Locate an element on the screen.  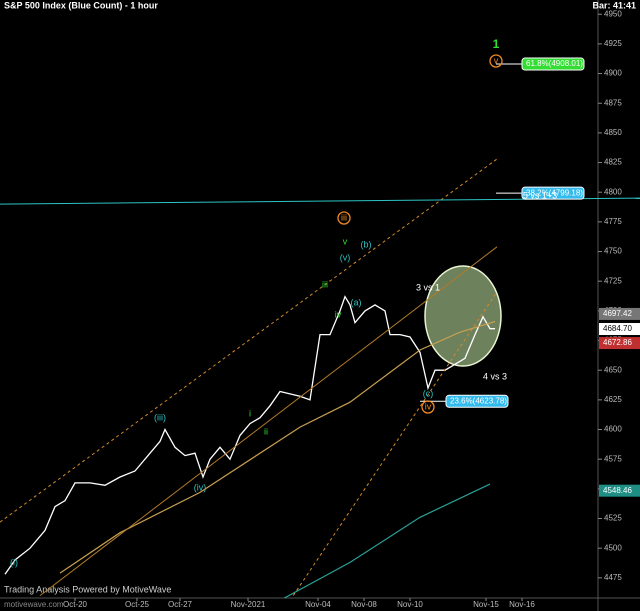
y-tick-label: 4600 is located at coordinates (613, 429).